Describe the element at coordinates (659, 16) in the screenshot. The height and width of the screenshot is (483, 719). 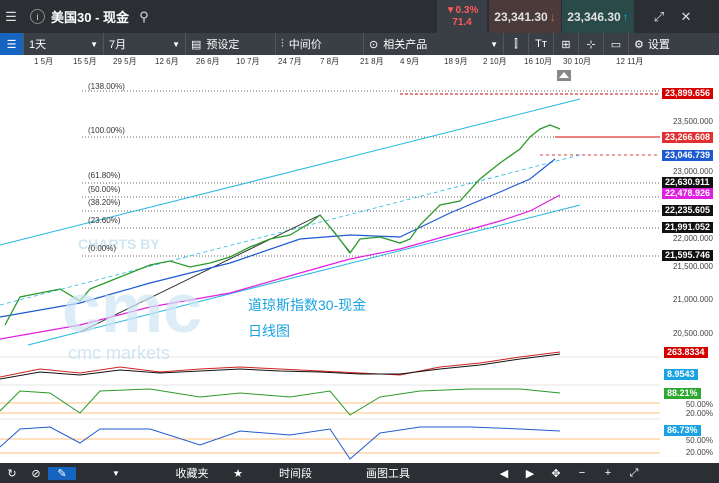
I see `expand-icon: ⤢` at that location.